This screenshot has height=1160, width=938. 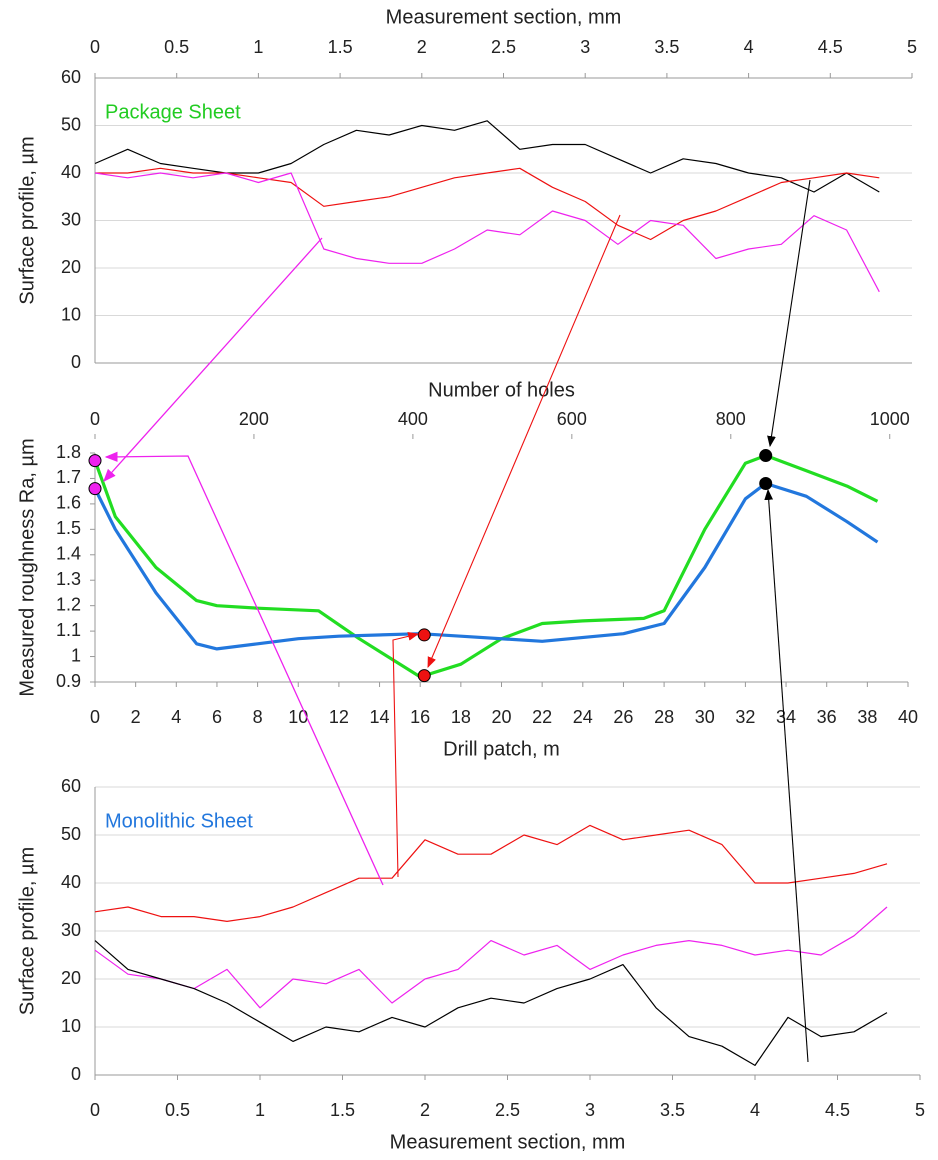 I want to click on x2-axis-title: Number of holes, so click(x=501, y=390).